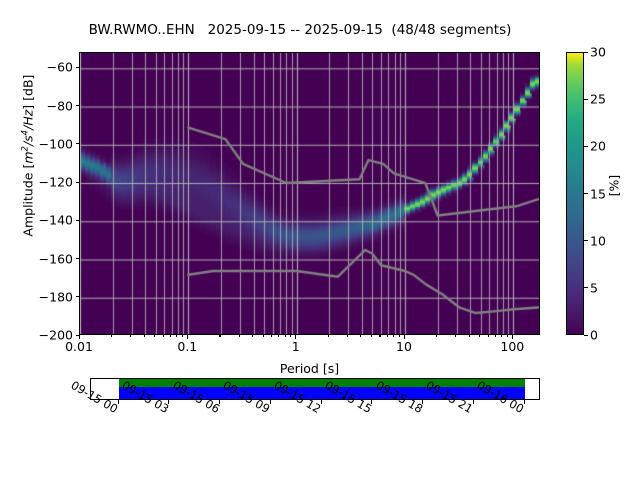 The image size is (640, 480). Describe the element at coordinates (59, 67) in the screenshot. I see `y-tick-label: −60` at that location.